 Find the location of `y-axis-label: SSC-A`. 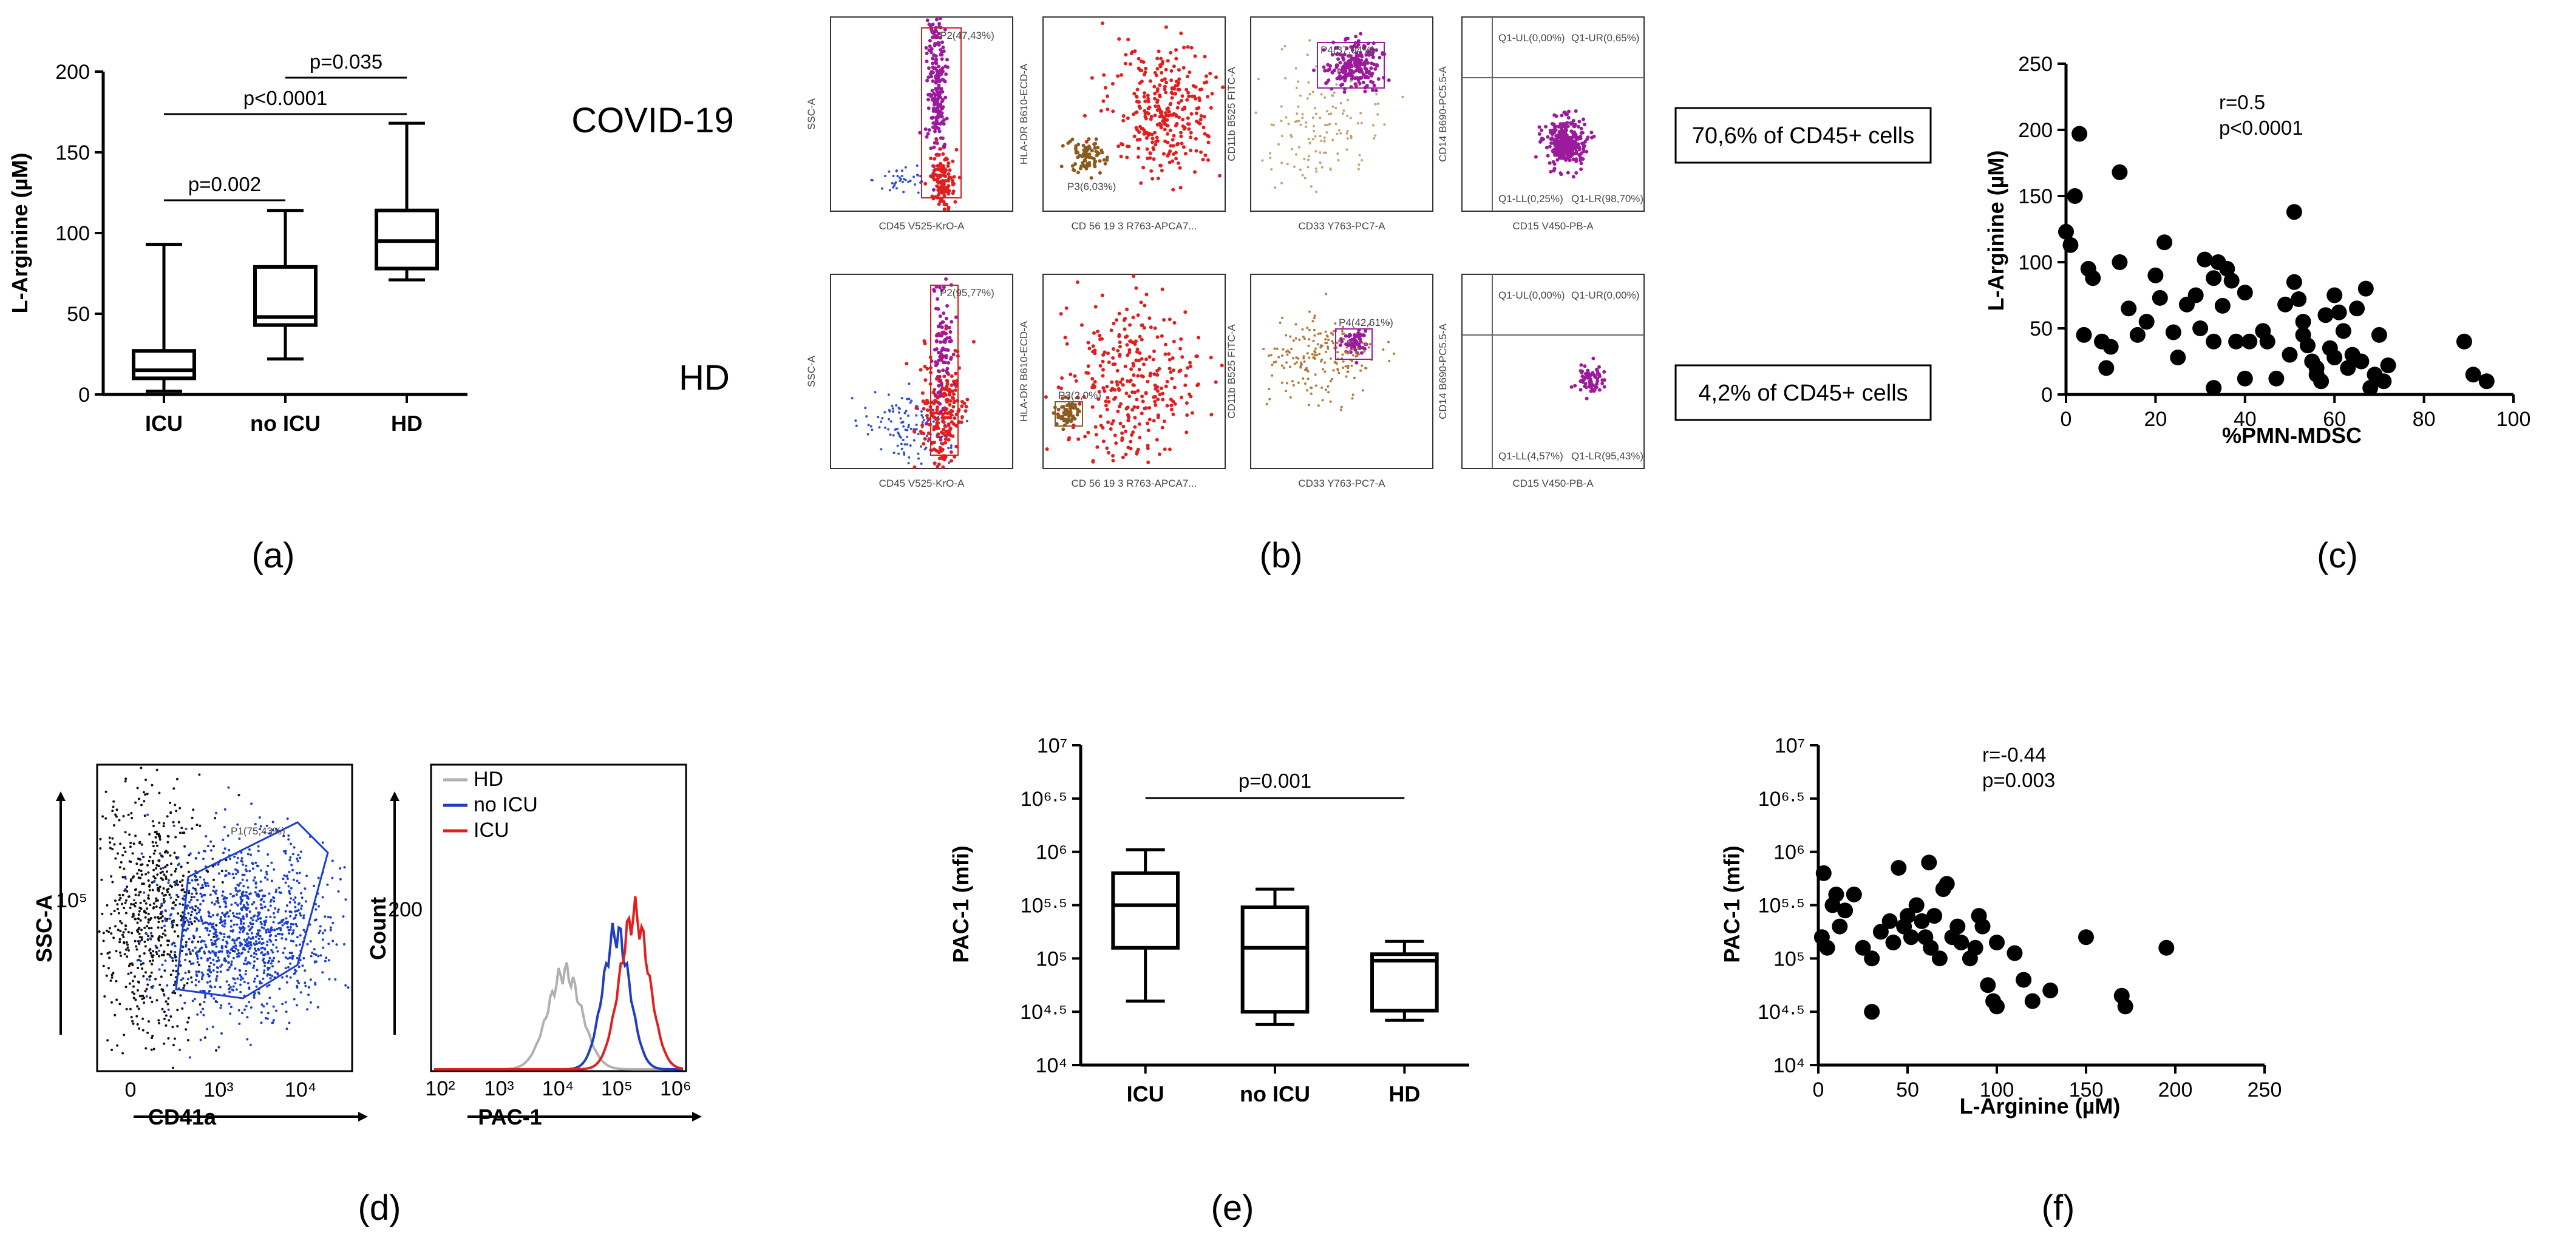

y-axis-label: SSC-A is located at coordinates (811, 114).